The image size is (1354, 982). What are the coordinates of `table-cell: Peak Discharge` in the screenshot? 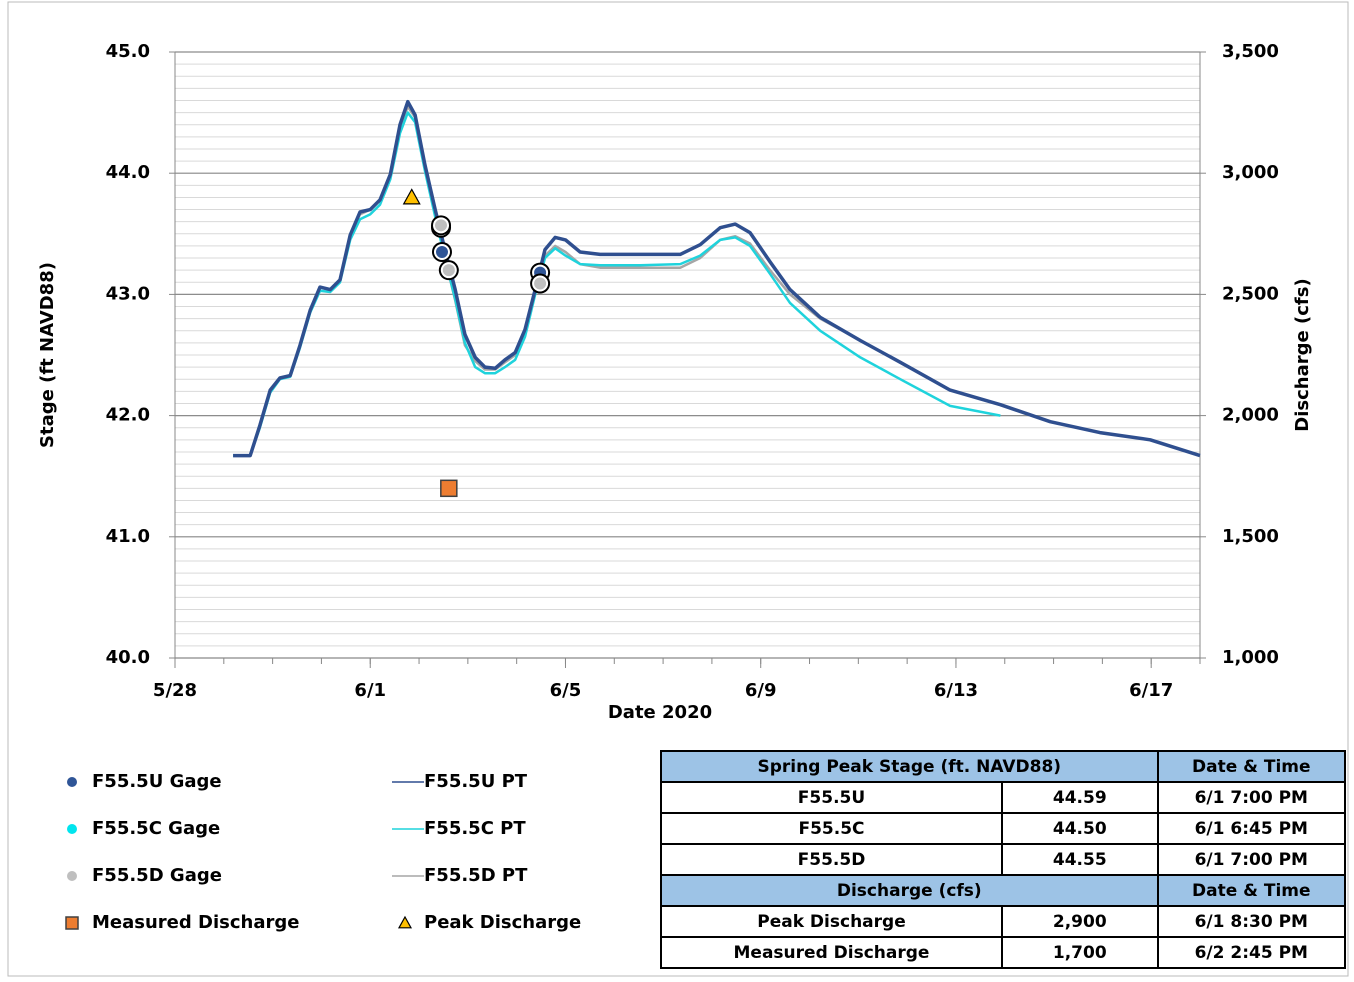 It's located at (831, 921).